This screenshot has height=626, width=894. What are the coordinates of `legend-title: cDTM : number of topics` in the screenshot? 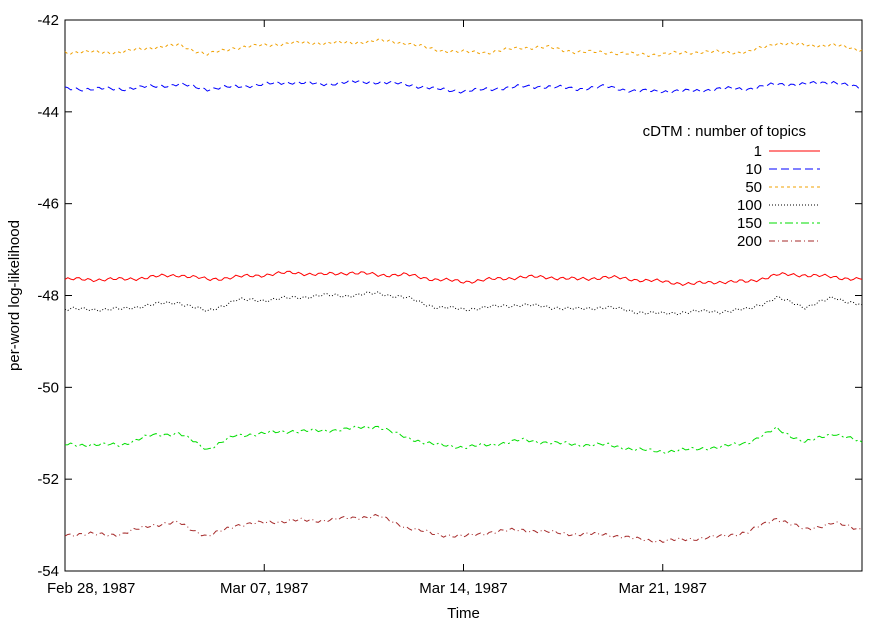 It's located at (724, 131).